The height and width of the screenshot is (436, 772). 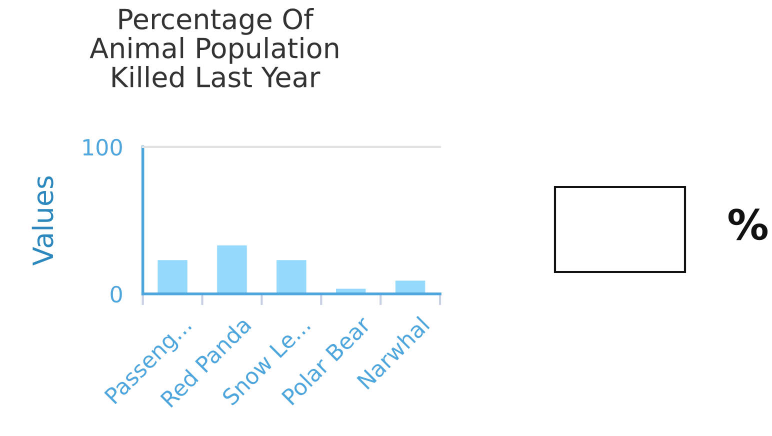 What do you see at coordinates (214, 48) in the screenshot?
I see `chart-title: Percentage Of Animal Population Killed Last Year` at bounding box center [214, 48].